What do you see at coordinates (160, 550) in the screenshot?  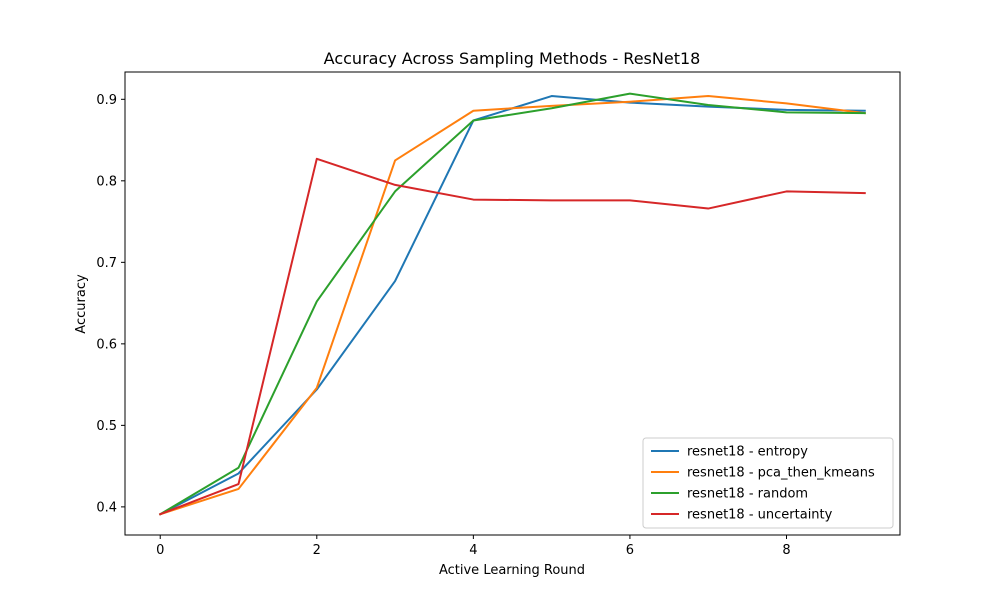 I see `x-tick-label: 0` at bounding box center [160, 550].